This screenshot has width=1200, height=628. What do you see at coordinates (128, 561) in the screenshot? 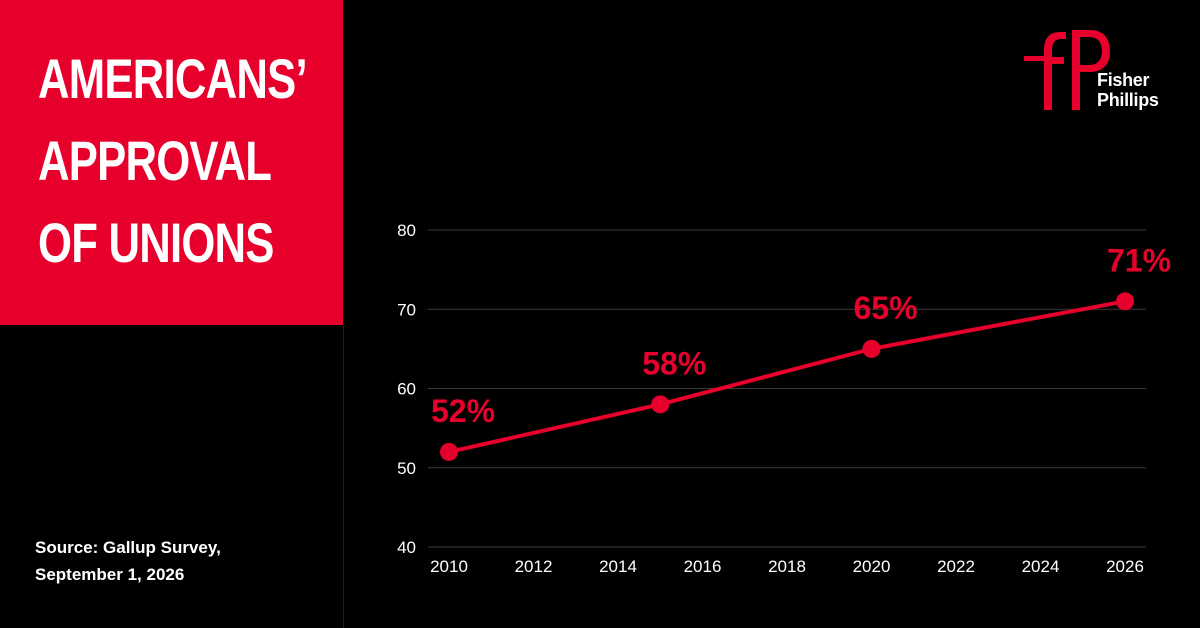
I see `source-note: Source: Gallup Survey, September 1, 2026` at bounding box center [128, 561].